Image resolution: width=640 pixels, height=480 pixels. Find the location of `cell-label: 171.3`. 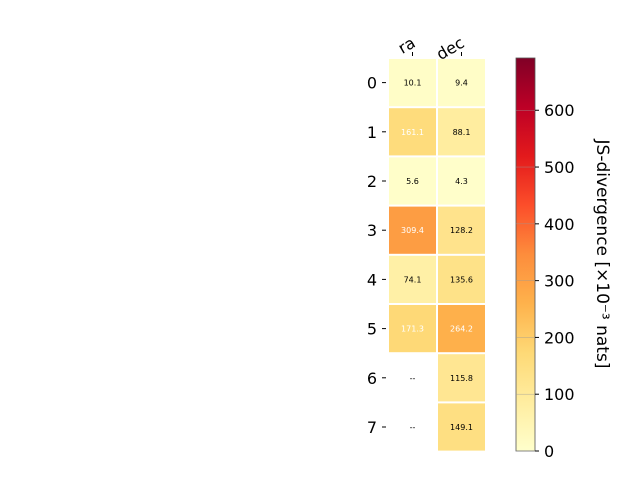

cell-label: 171.3 is located at coordinates (412, 329).